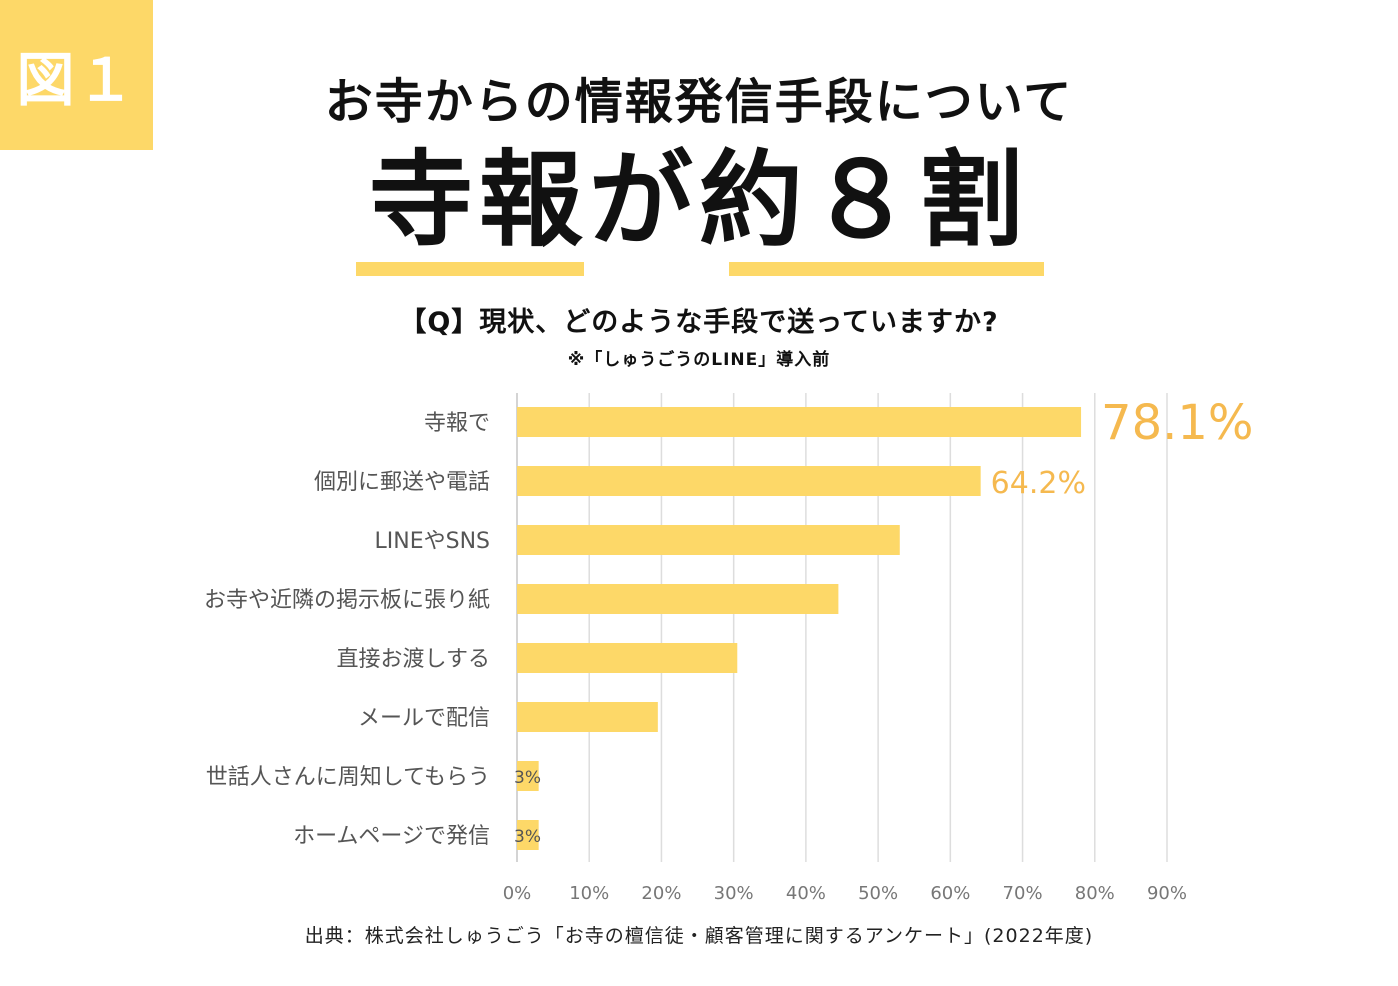 Image resolution: width=1398 pixels, height=986 pixels. Describe the element at coordinates (457, 423) in the screenshot. I see `category-label: 寺報で` at that location.